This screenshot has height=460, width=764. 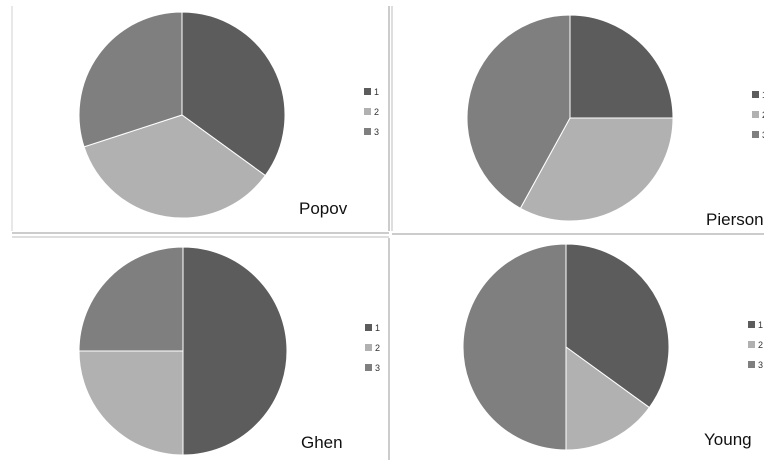 What do you see at coordinates (735, 219) in the screenshot?
I see `chart-title: Pierson` at bounding box center [735, 219].